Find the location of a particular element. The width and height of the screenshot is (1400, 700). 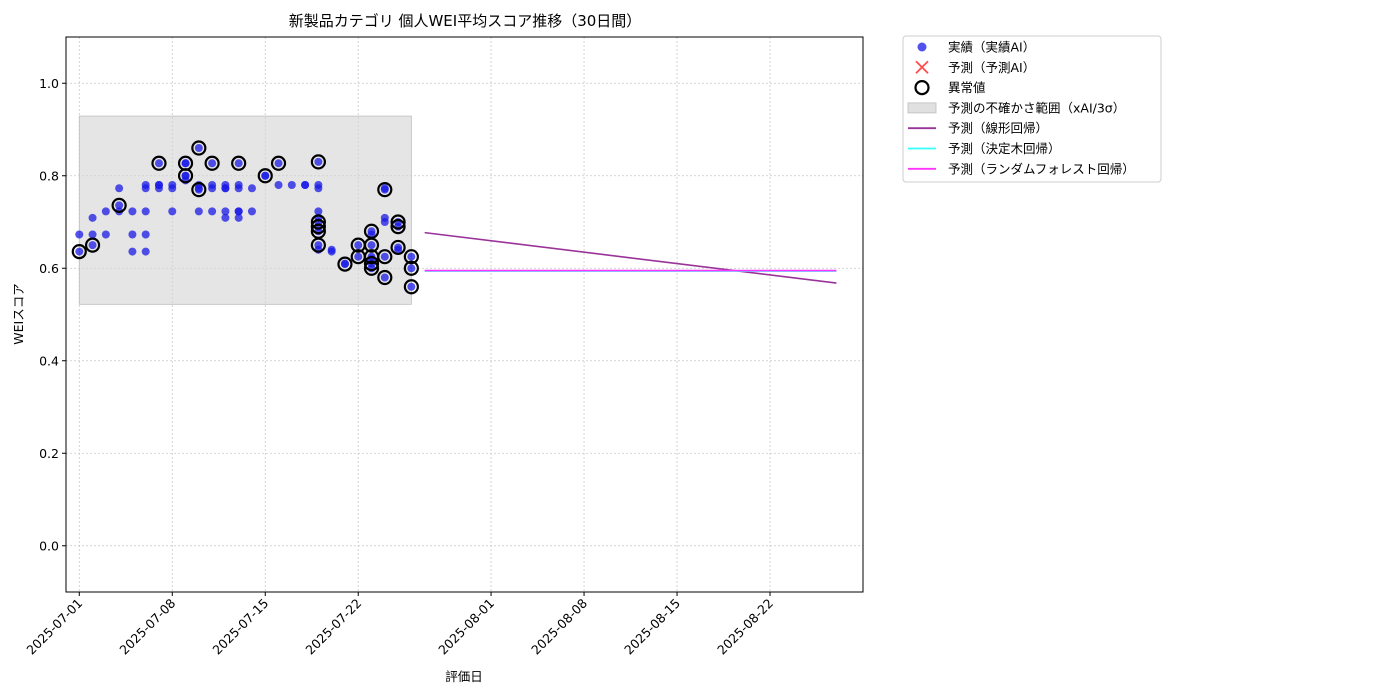

forecast-lines is located at coordinates (630, 257).